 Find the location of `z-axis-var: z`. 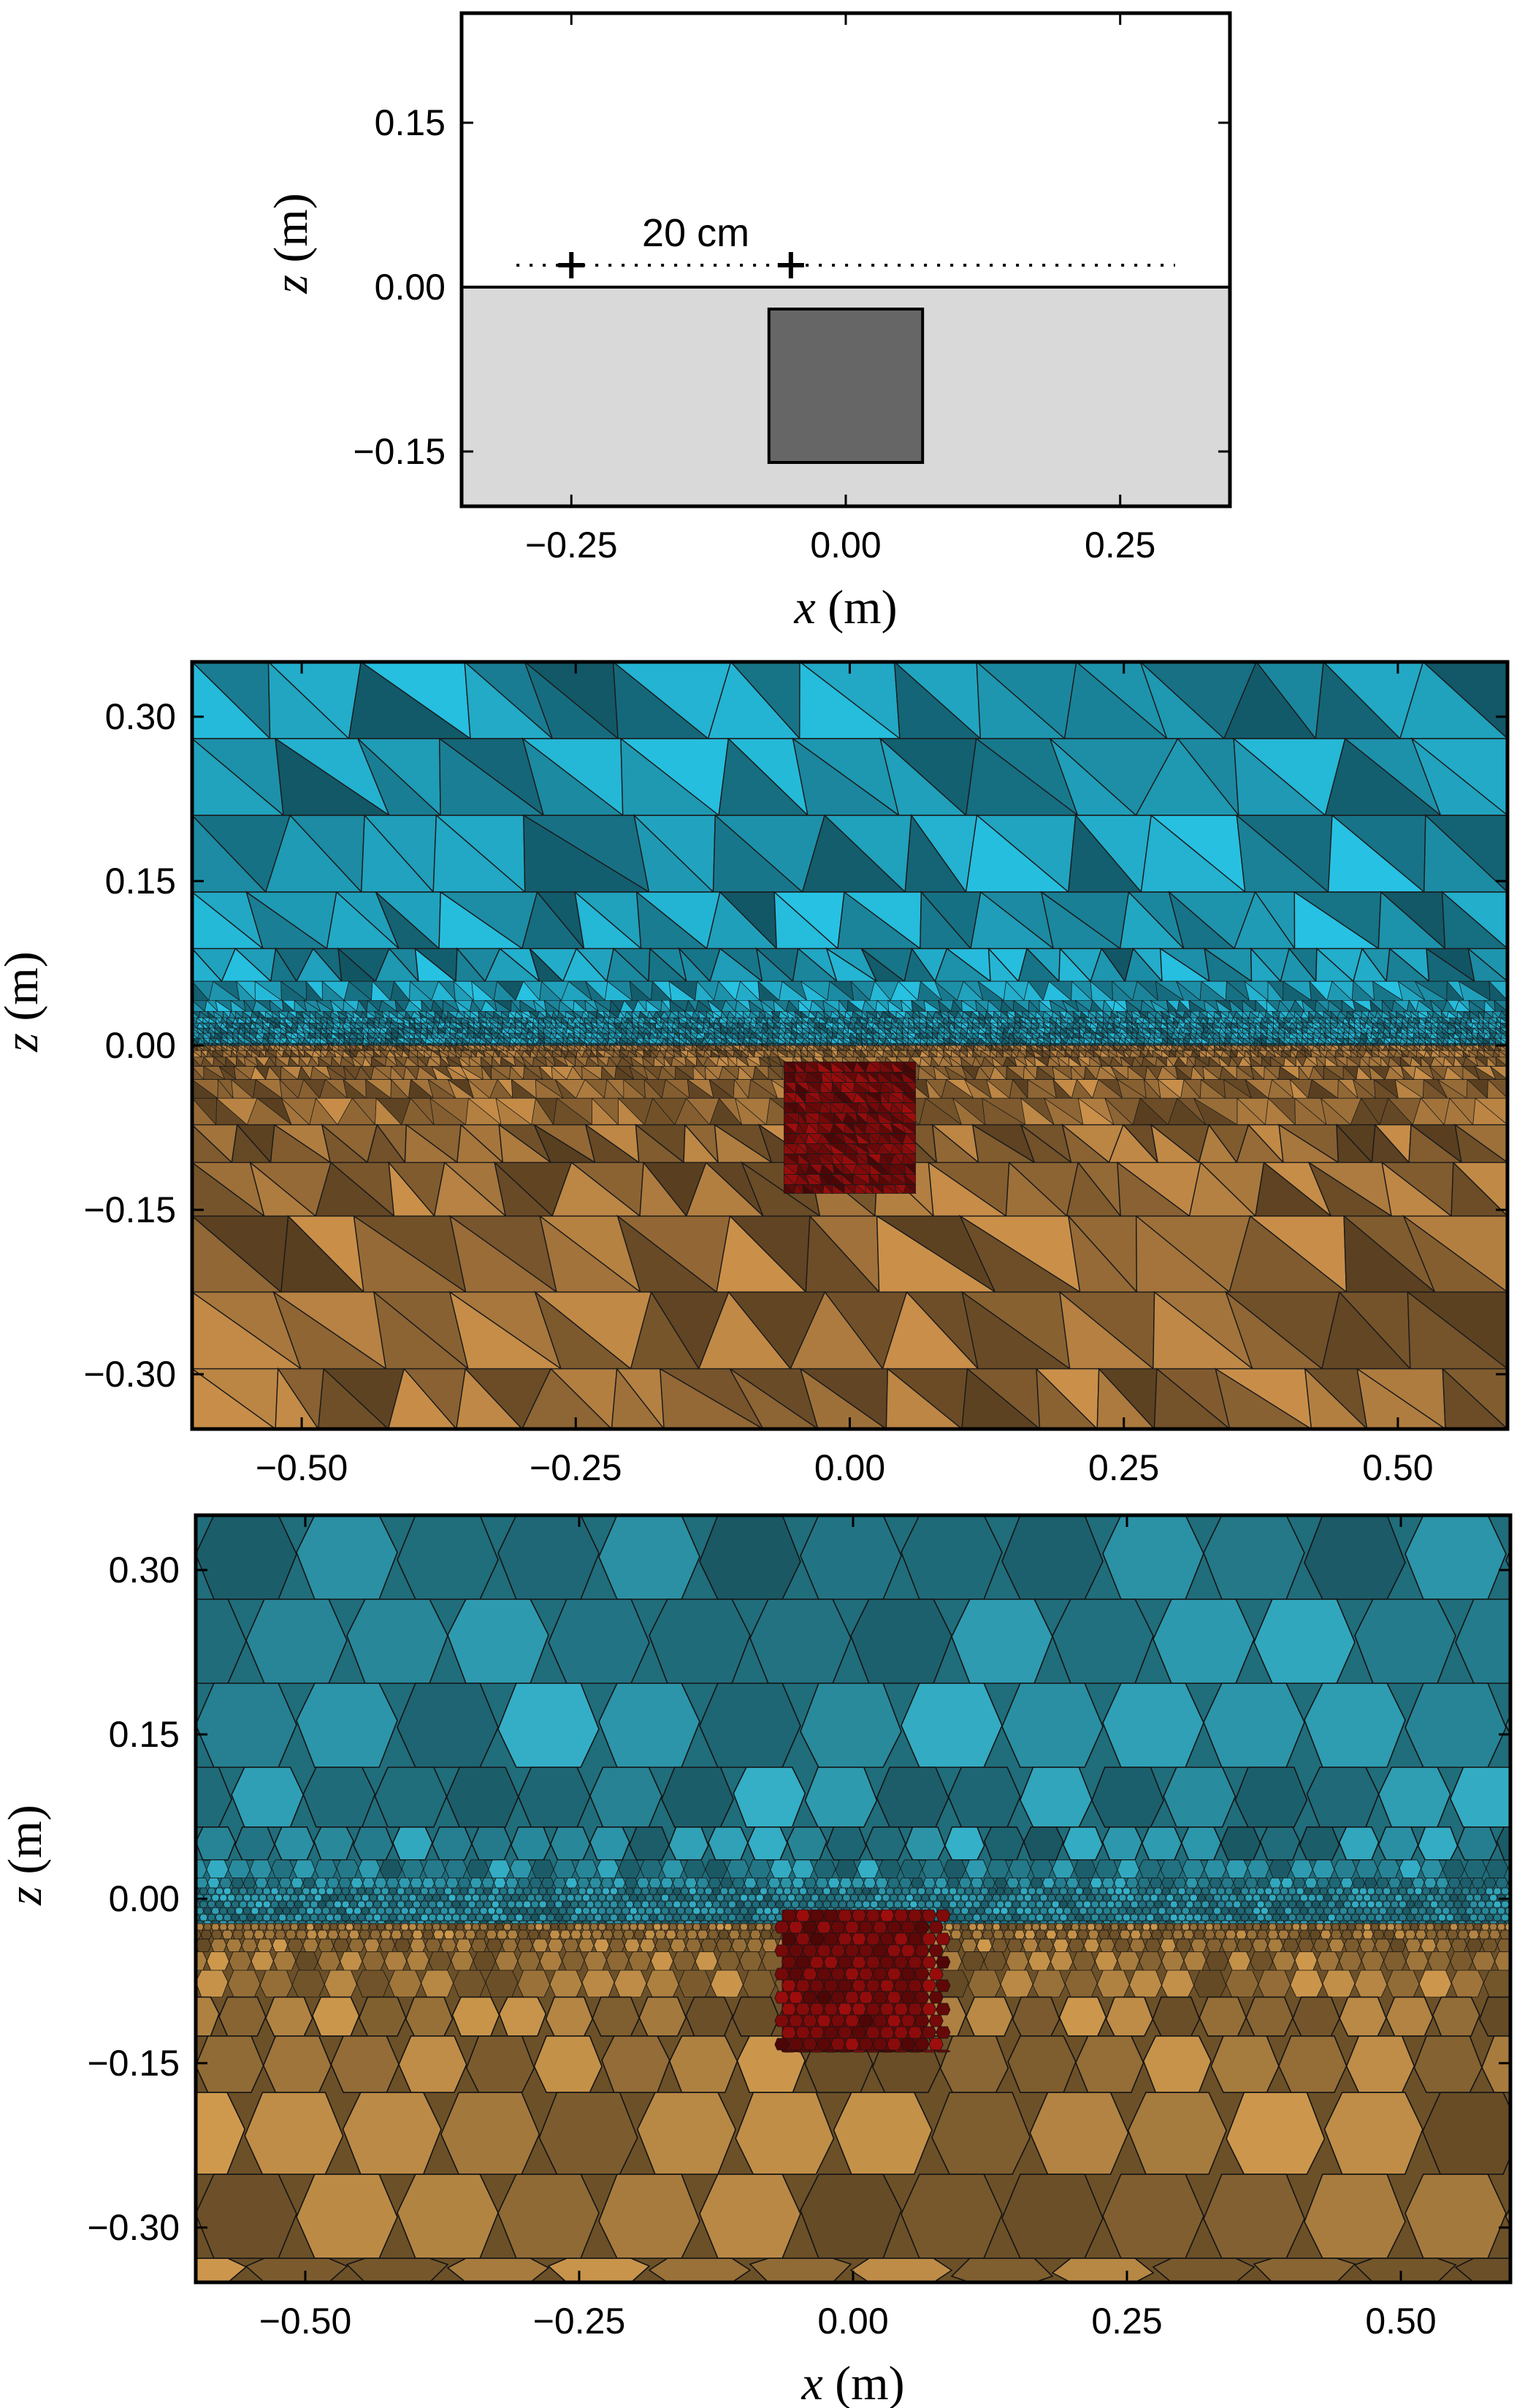

z-axis-var: z is located at coordinates (291, 284).